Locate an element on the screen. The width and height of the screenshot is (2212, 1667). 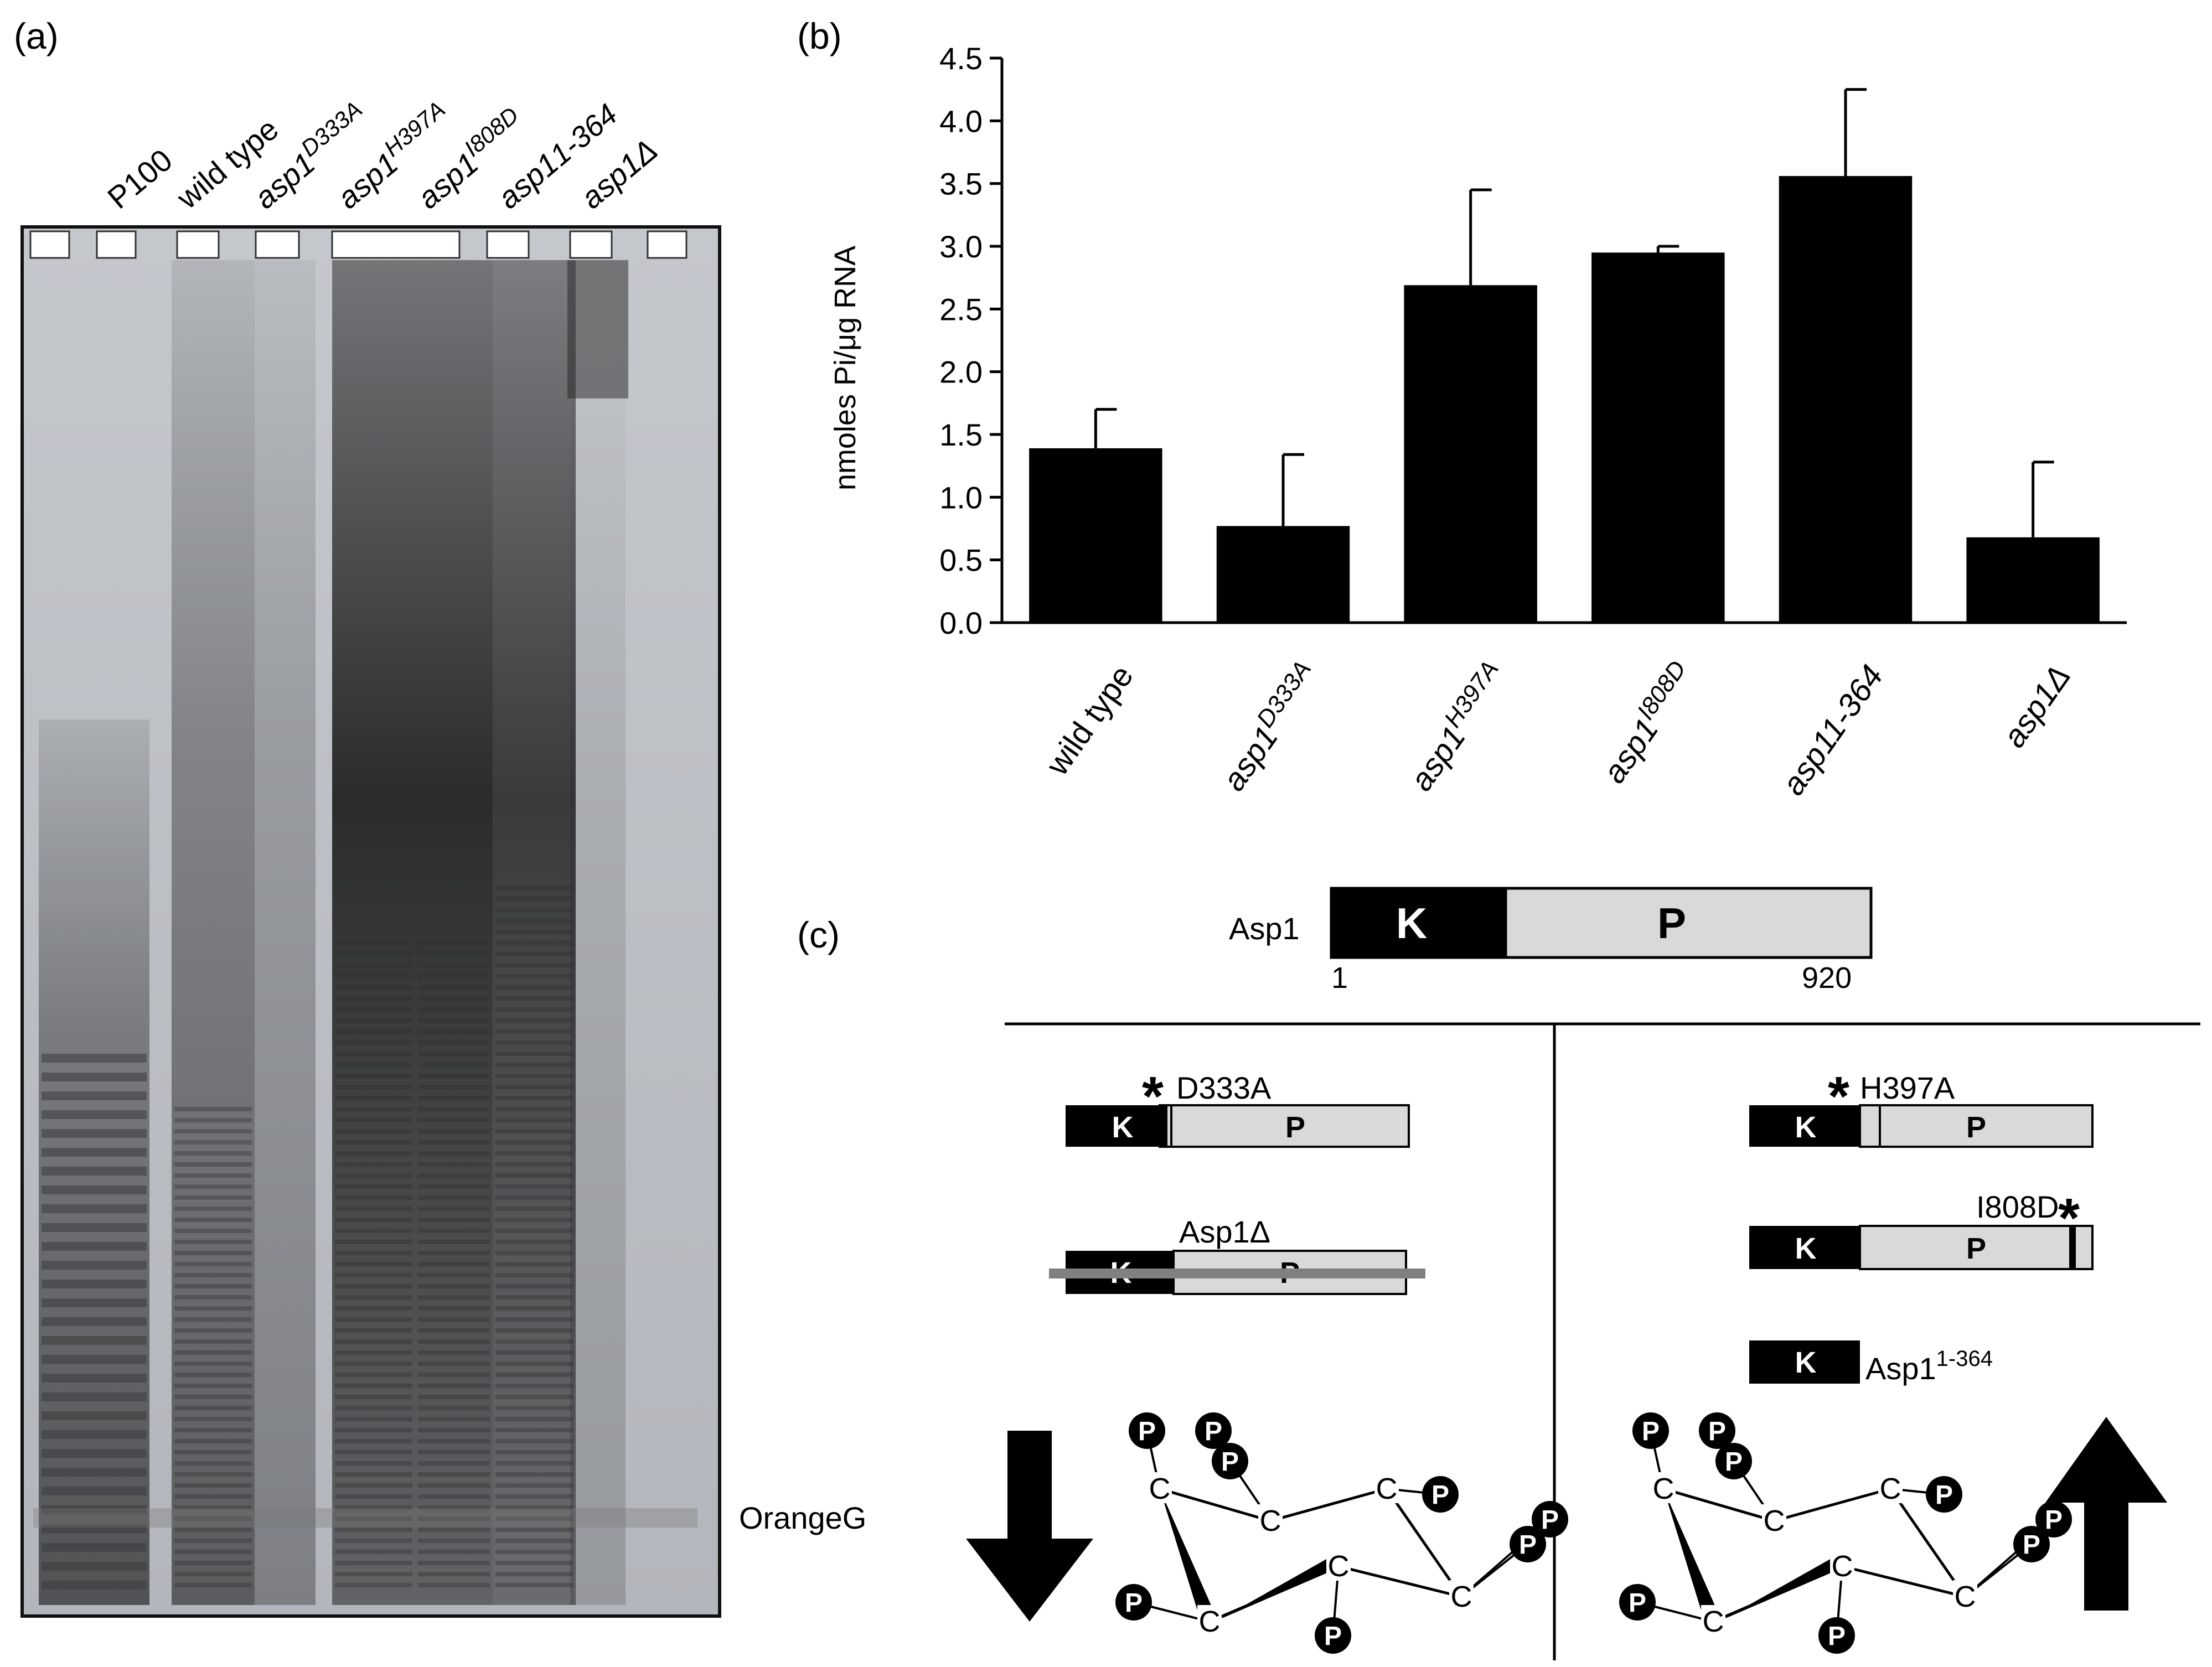
d333a-construct: * D333A K P is located at coordinates (1238, 1106).